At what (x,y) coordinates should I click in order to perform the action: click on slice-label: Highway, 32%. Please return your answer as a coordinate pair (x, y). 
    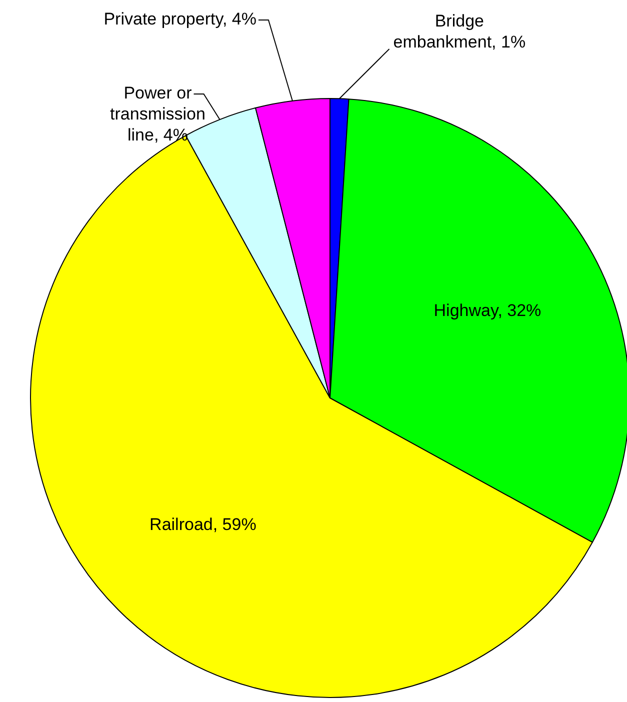
    Looking at the image, I should click on (488, 310).